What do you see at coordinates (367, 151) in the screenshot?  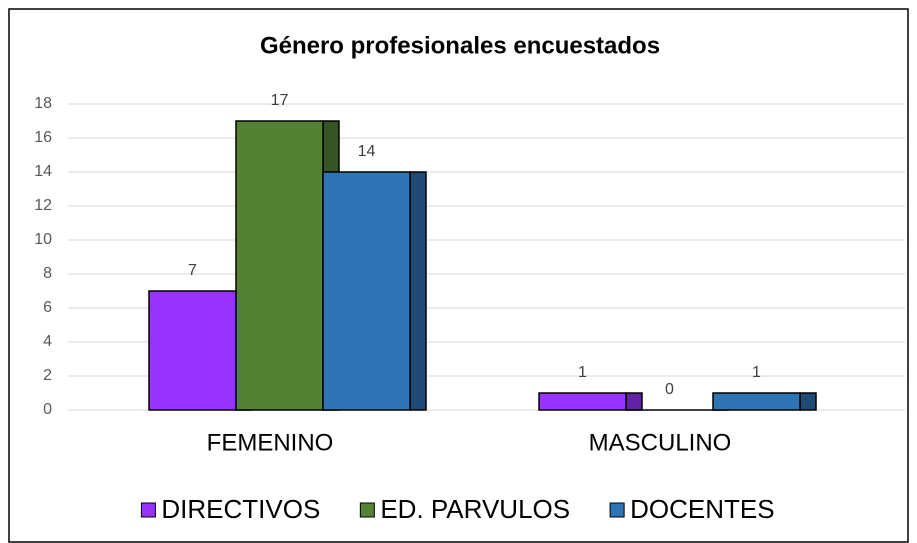 I see `value-label: 14` at bounding box center [367, 151].